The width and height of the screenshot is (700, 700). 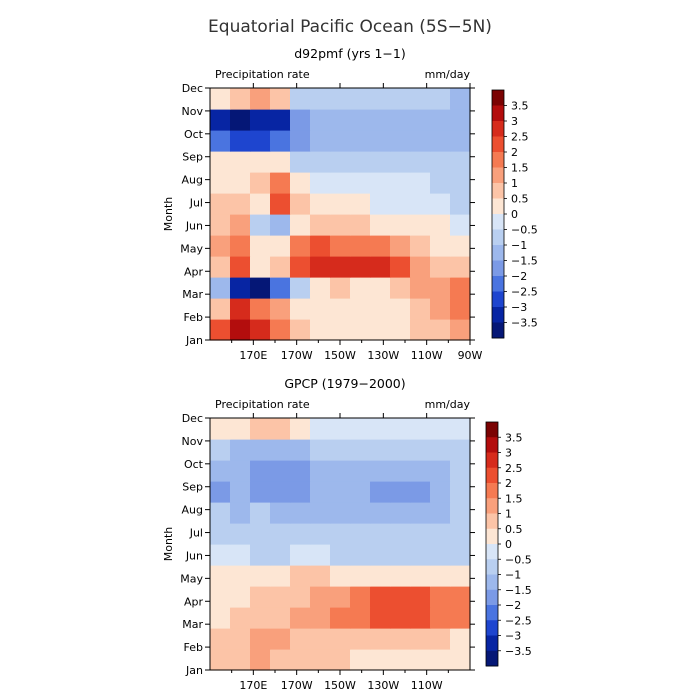 I want to click on colorbar-label: 0, so click(x=514, y=214).